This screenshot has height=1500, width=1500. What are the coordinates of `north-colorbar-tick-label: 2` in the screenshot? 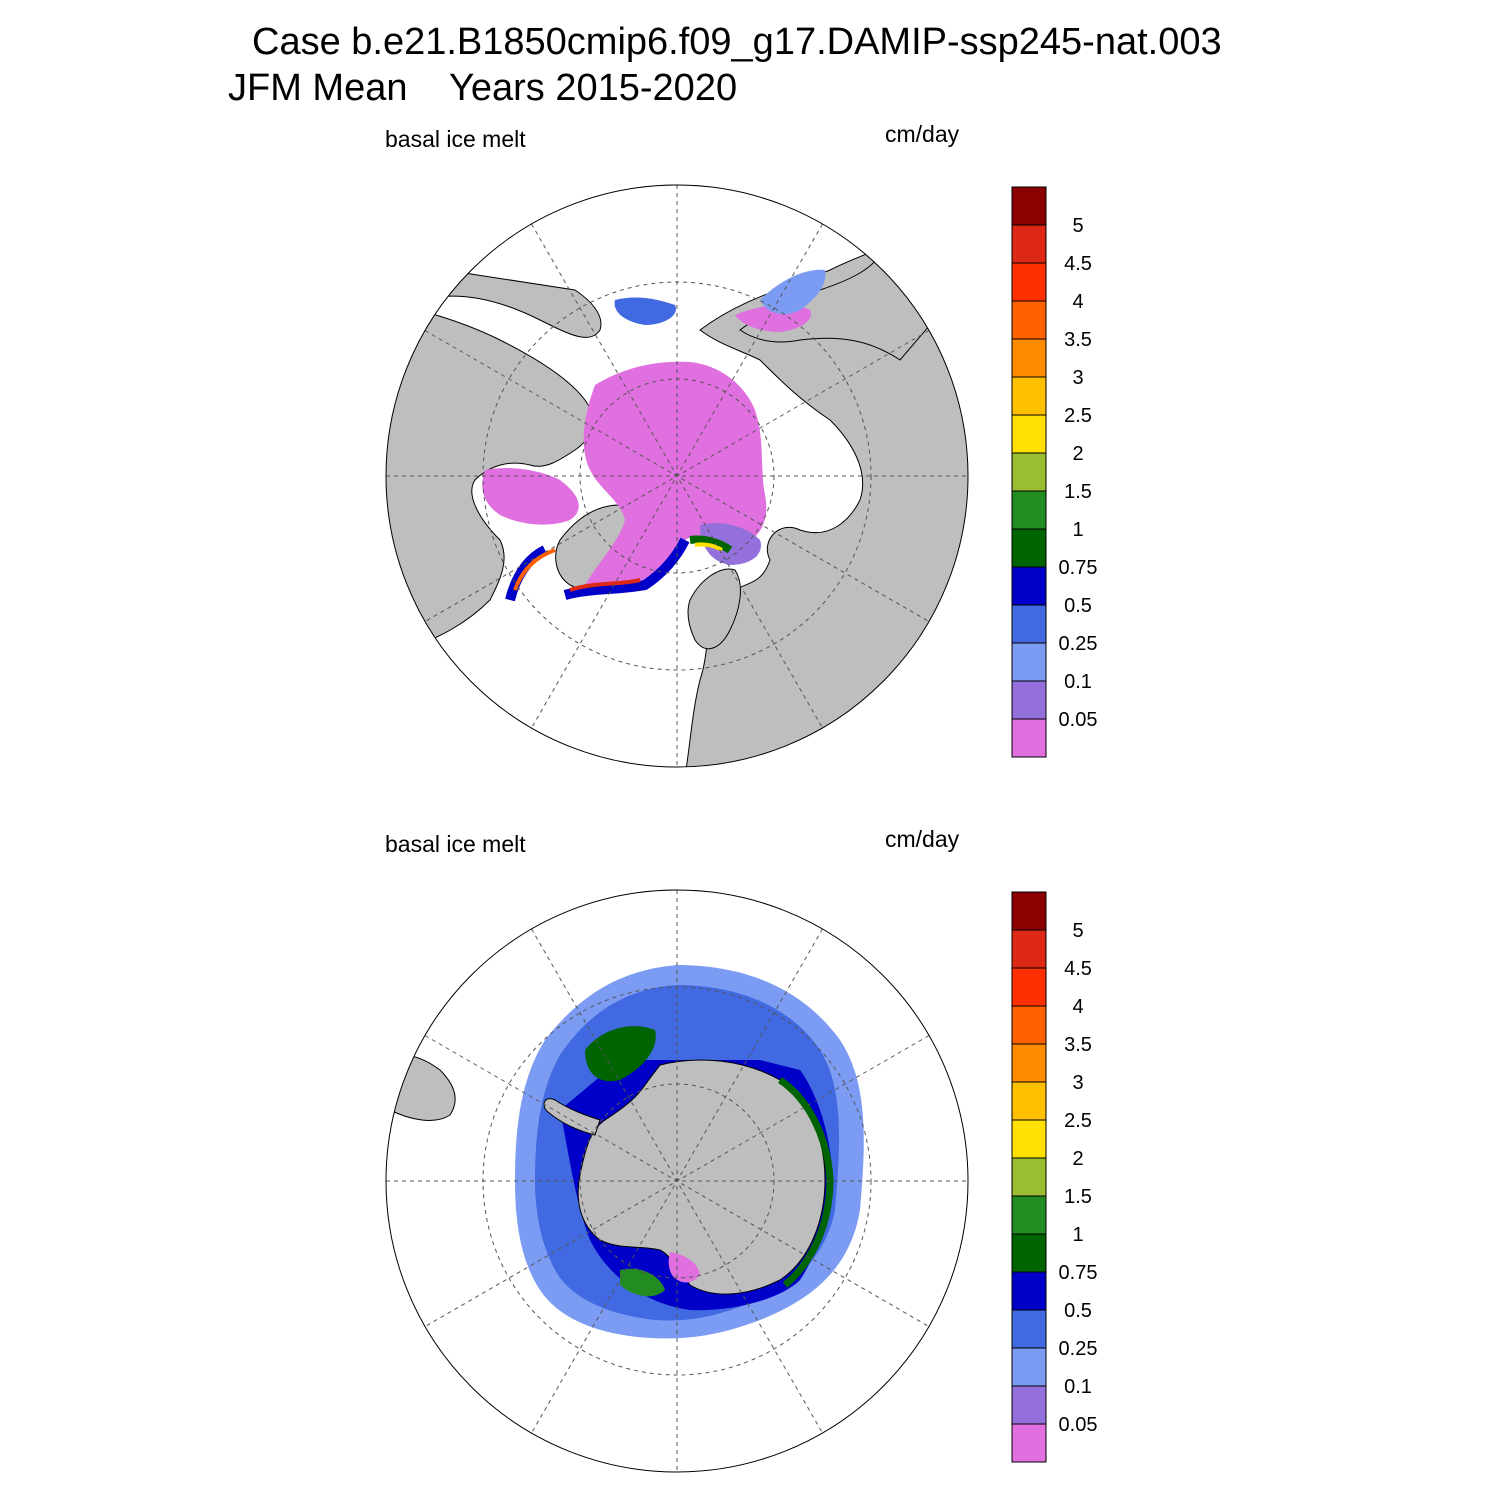 It's located at (1077, 454).